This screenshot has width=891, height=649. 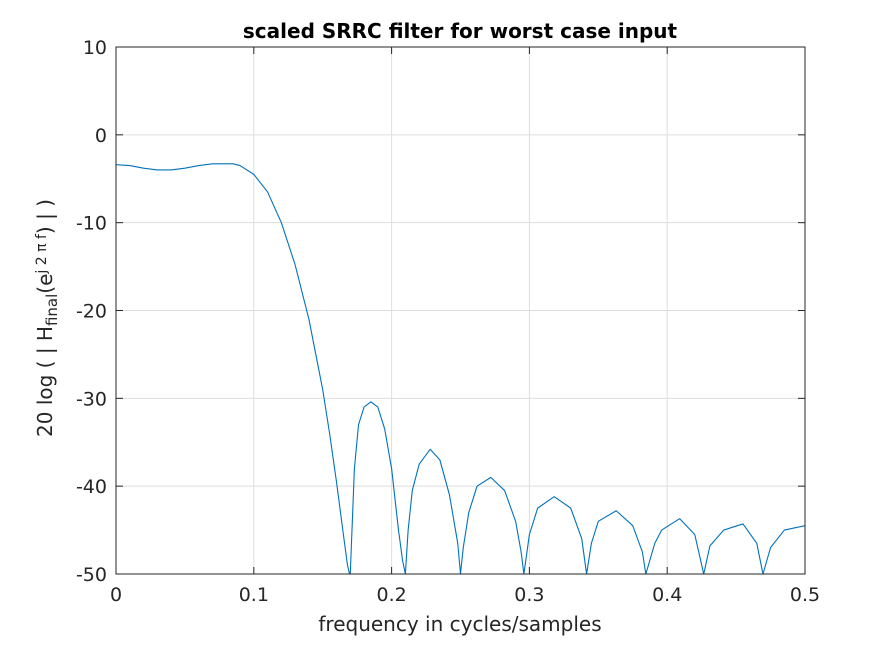 What do you see at coordinates (805, 595) in the screenshot?
I see `x-tick-label: 0.5` at bounding box center [805, 595].